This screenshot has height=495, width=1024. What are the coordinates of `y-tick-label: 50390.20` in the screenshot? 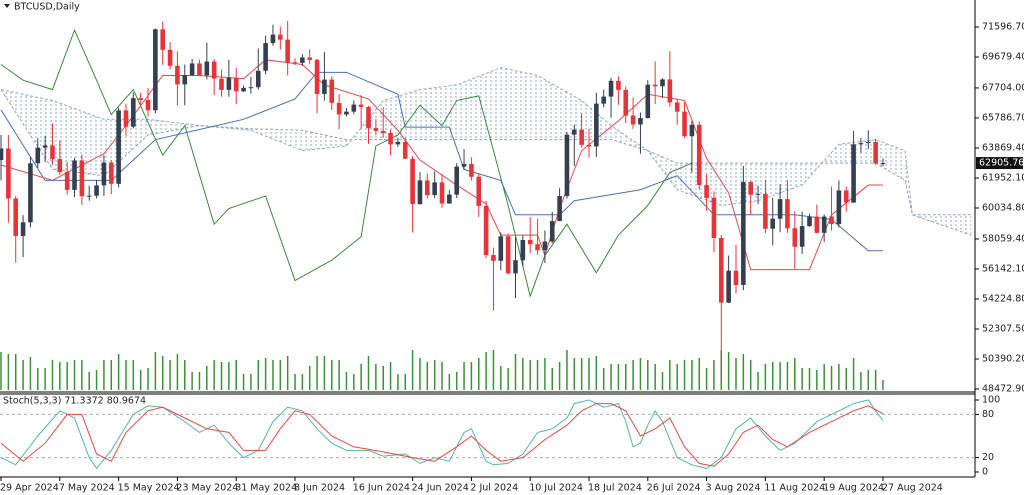 It's located at (1003, 358).